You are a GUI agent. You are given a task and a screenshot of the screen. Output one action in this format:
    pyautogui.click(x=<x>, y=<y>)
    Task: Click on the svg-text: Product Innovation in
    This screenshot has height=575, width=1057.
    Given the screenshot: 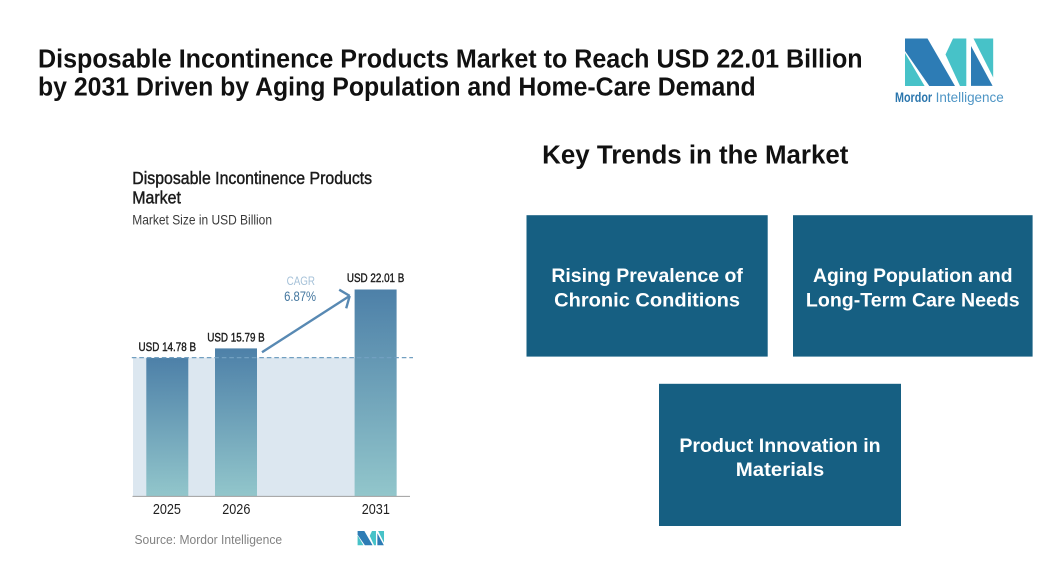 What is the action you would take?
    pyautogui.click(x=779, y=446)
    